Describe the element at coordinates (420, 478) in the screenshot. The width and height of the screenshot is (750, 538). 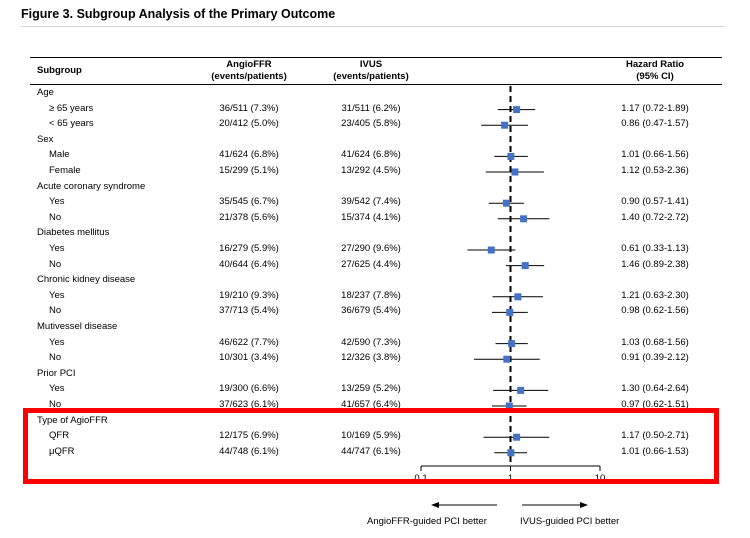
I see `x-tick-label: 0.1` at that location.